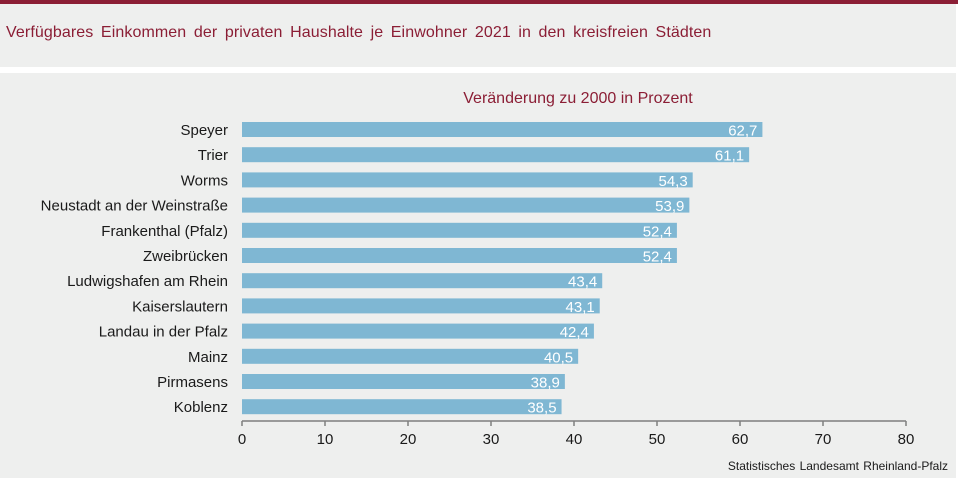  What do you see at coordinates (134, 206) in the screenshot?
I see `category-label: Neustadt an der Weinstraße` at bounding box center [134, 206].